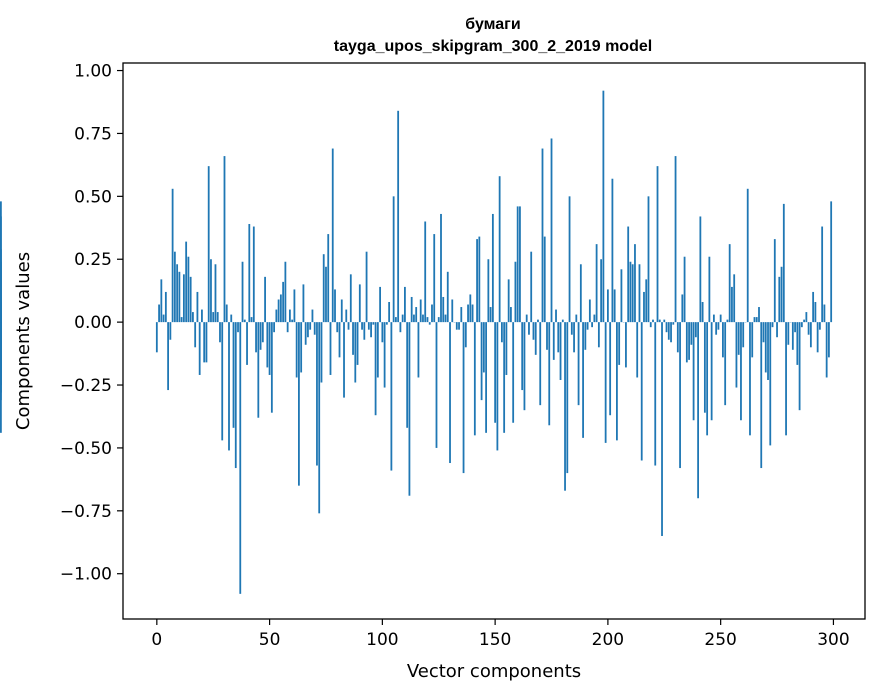 The image size is (880, 696). What do you see at coordinates (608, 640) in the screenshot?
I see `x-tick-label: 200` at bounding box center [608, 640].